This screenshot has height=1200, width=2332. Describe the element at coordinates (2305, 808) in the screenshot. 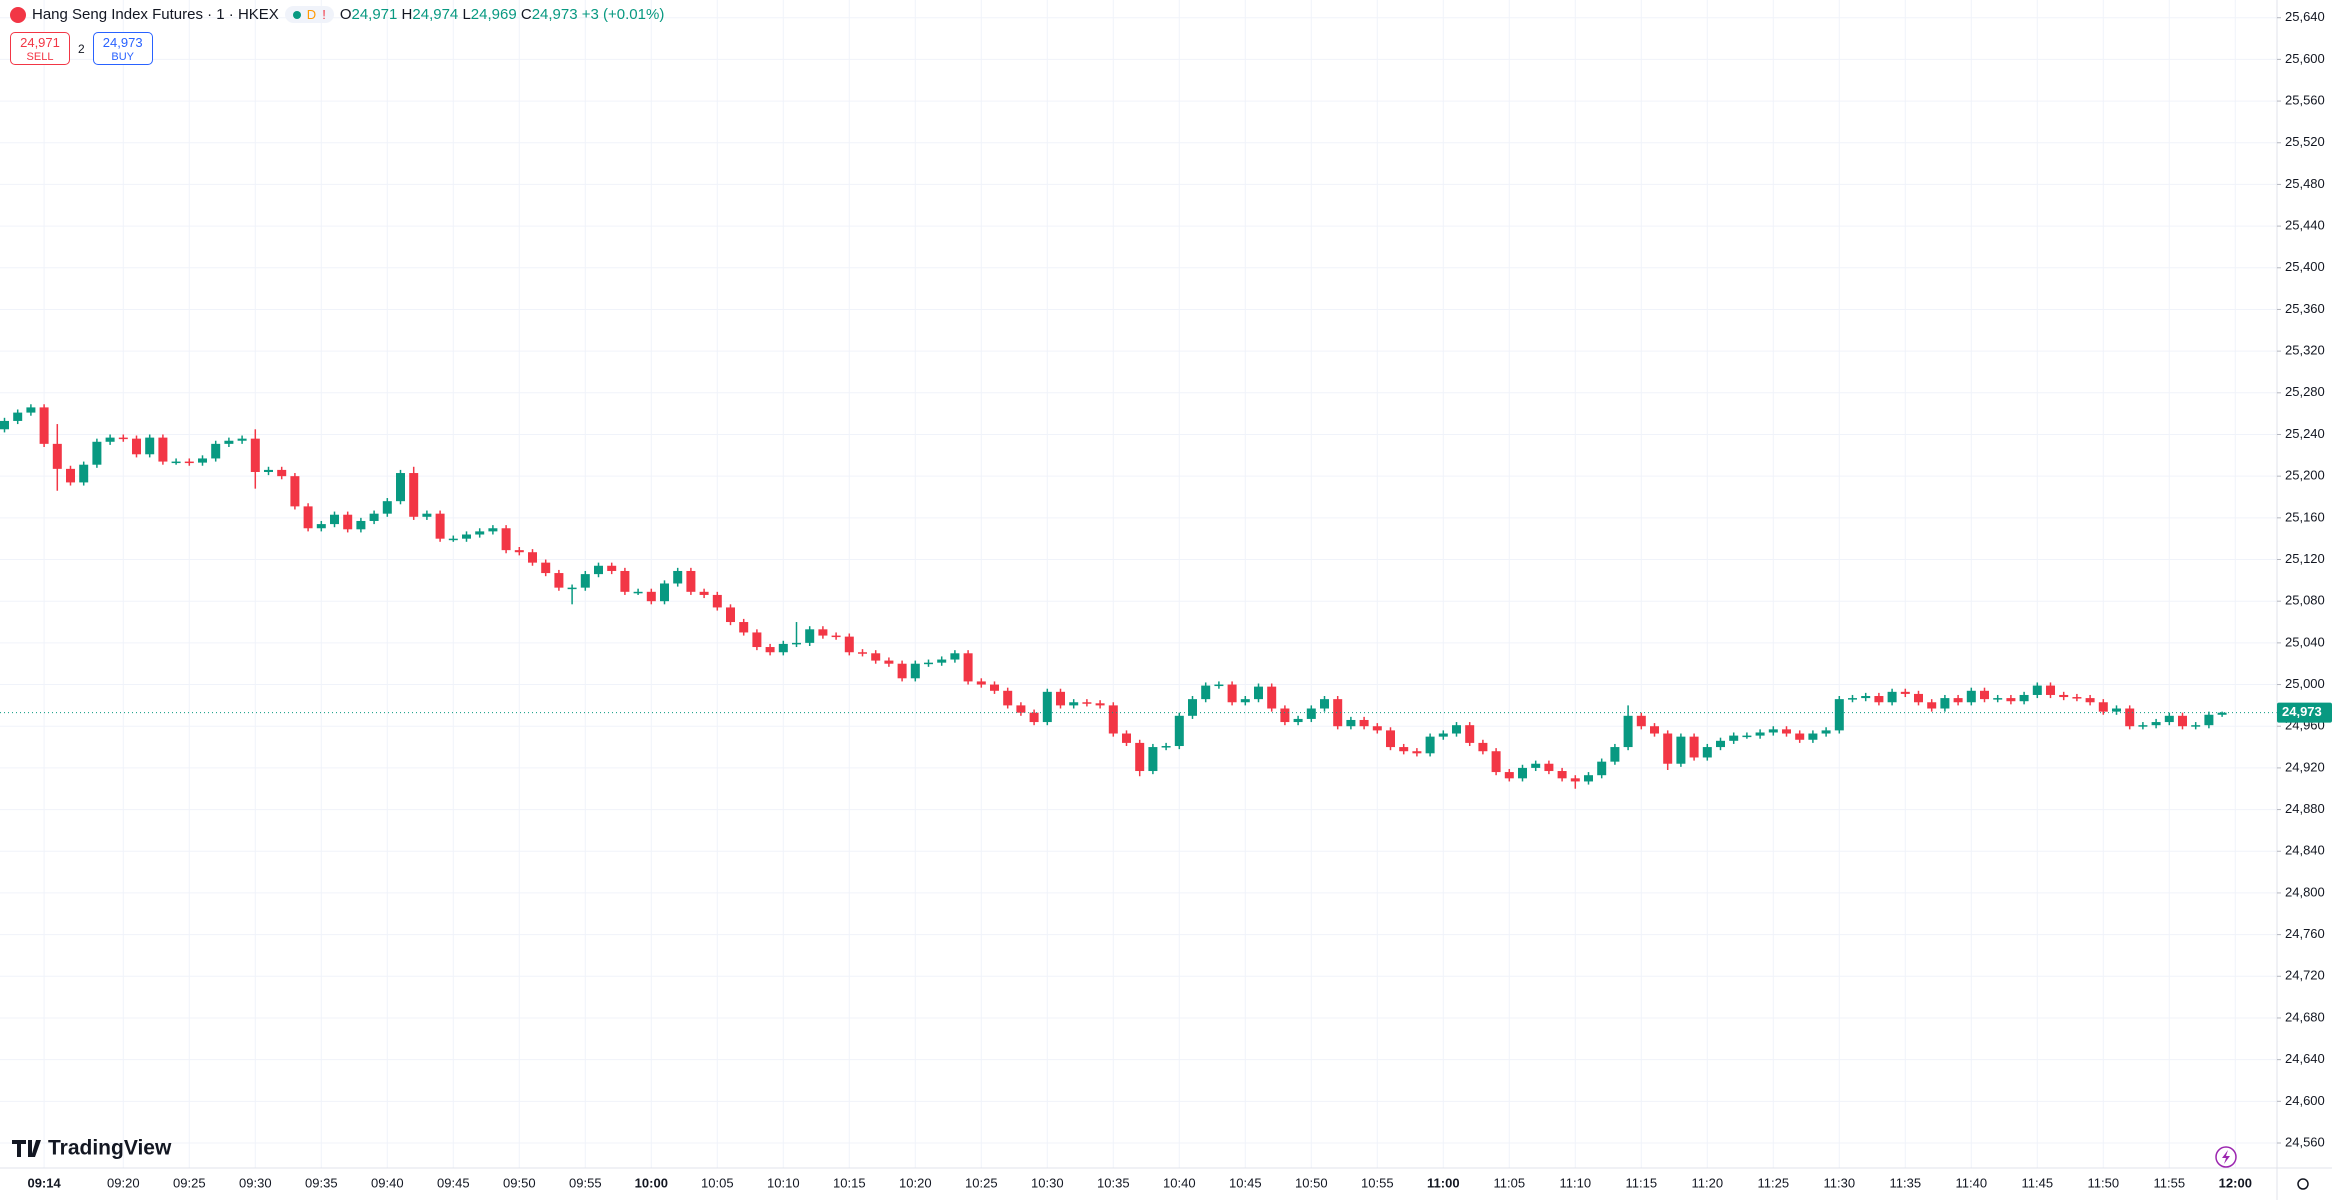

I see `y-tick-label: 24,880` at that location.